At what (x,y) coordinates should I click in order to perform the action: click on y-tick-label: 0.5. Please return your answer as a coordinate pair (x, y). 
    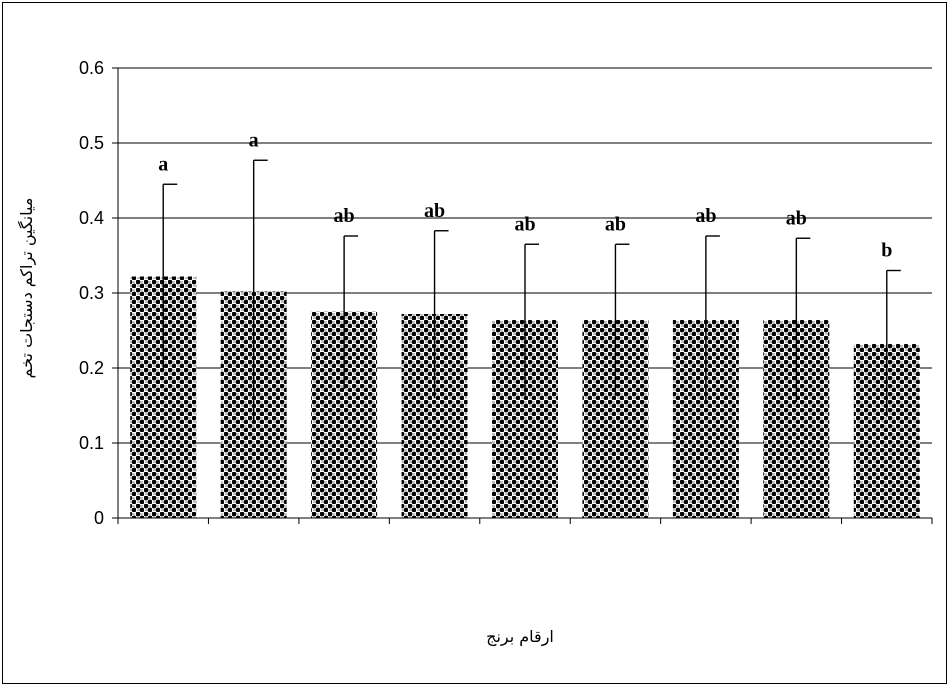
    Looking at the image, I should click on (91, 143).